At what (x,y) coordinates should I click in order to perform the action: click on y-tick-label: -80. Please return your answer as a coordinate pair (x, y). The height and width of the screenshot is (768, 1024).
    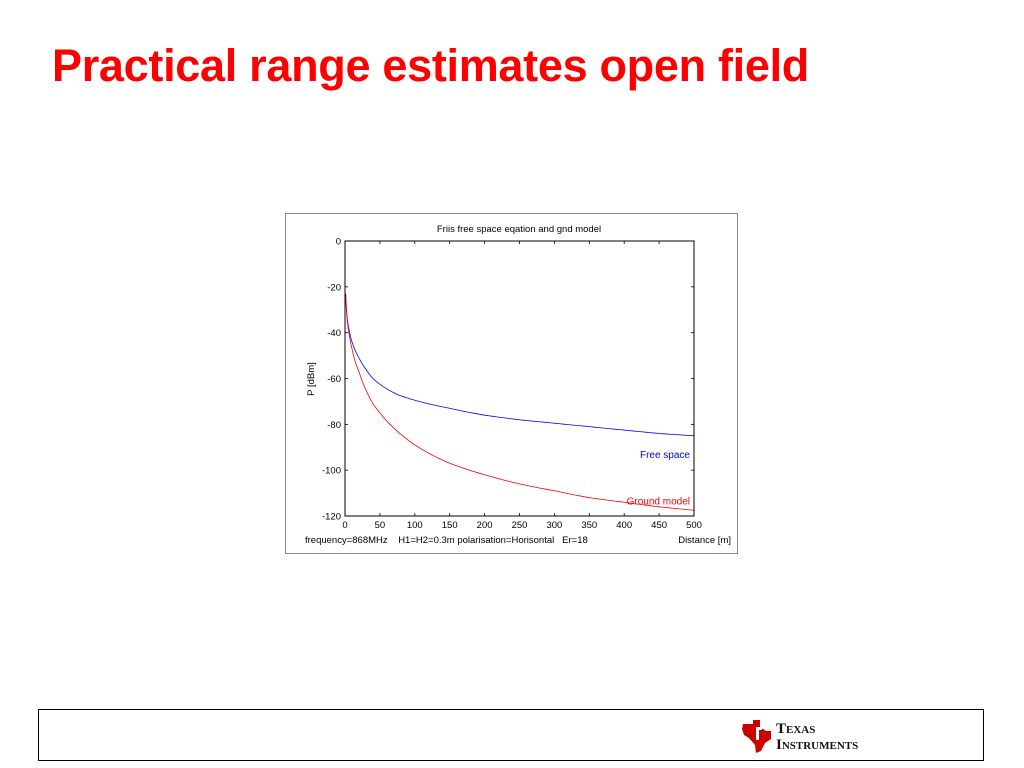
    Looking at the image, I should click on (334, 425).